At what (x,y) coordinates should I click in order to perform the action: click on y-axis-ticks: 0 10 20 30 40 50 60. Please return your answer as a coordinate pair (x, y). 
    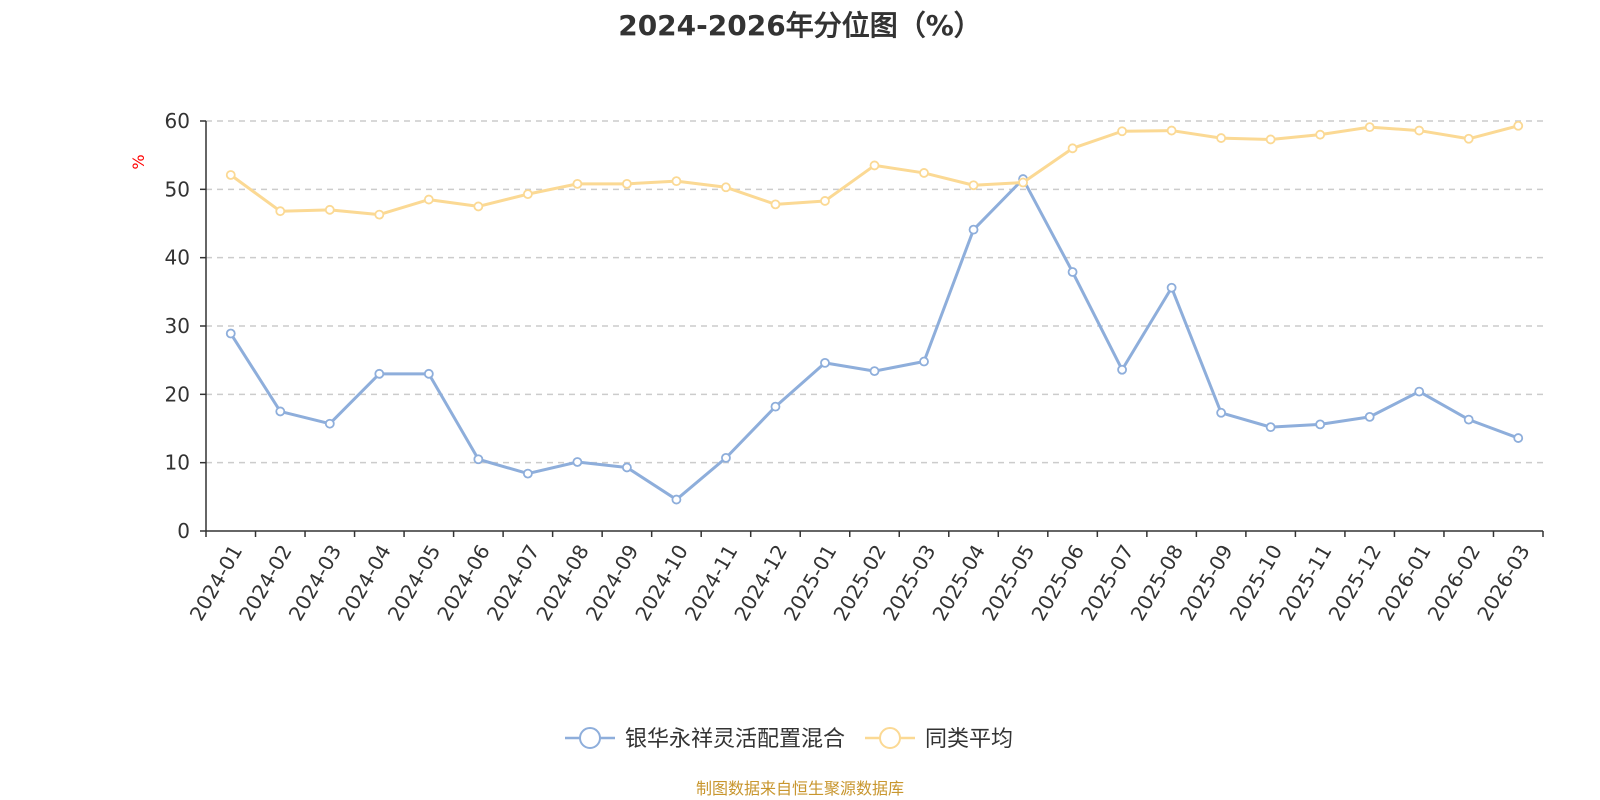
    Looking at the image, I should click on (185, 326).